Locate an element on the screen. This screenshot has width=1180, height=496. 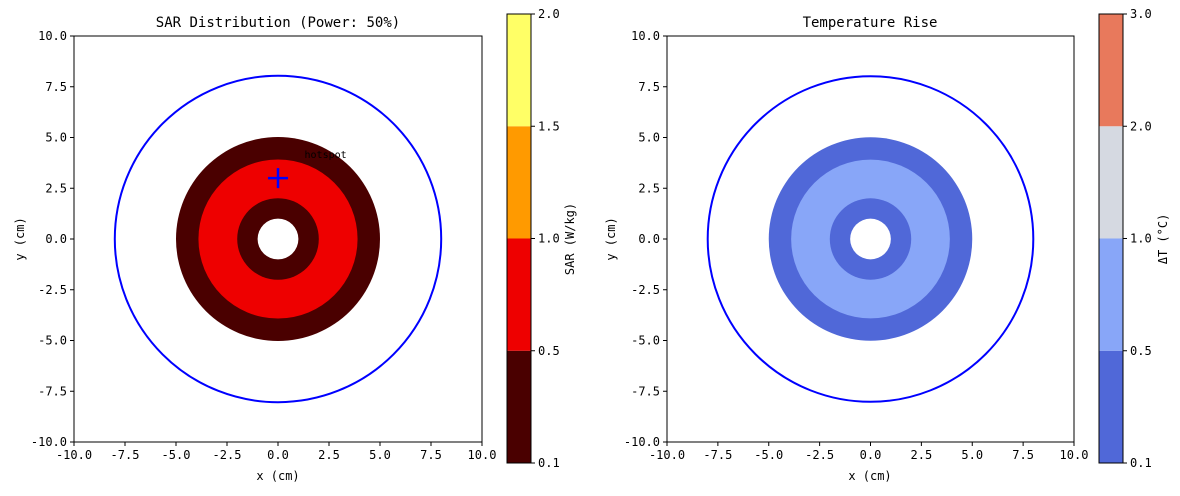
temperature-xtick-label: -7.5 is located at coordinates (717, 455).